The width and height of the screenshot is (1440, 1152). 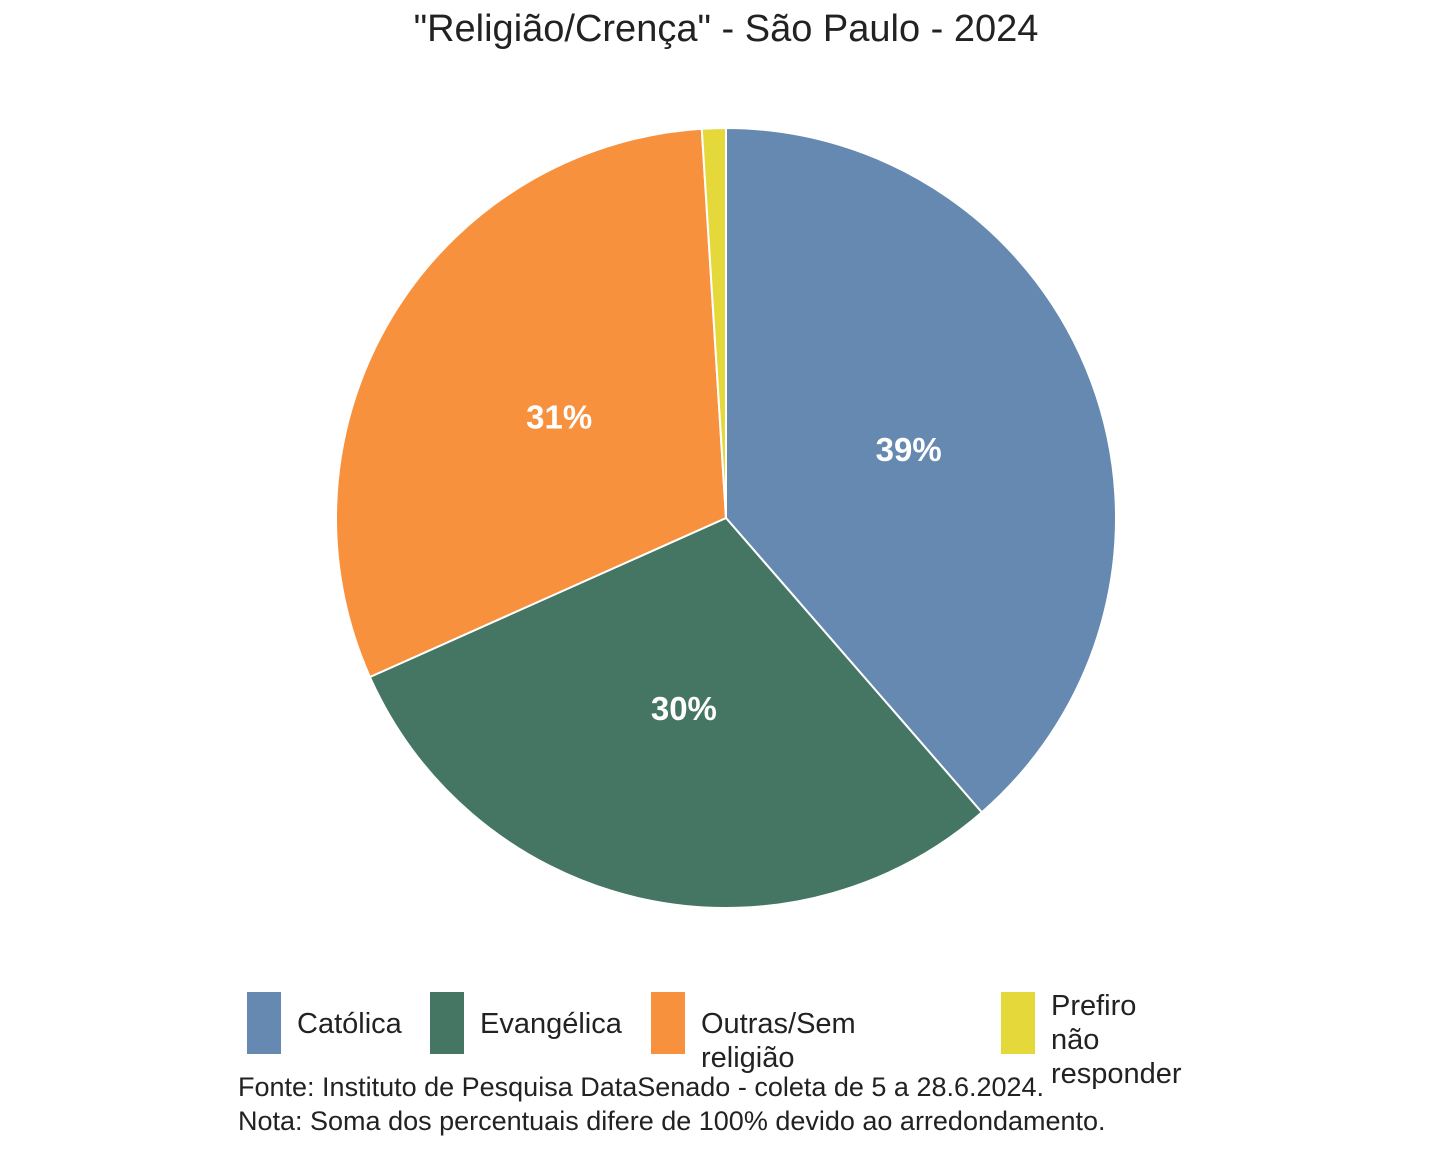 What do you see at coordinates (264, 1023) in the screenshot?
I see `legend-swatch-catolica` at bounding box center [264, 1023].